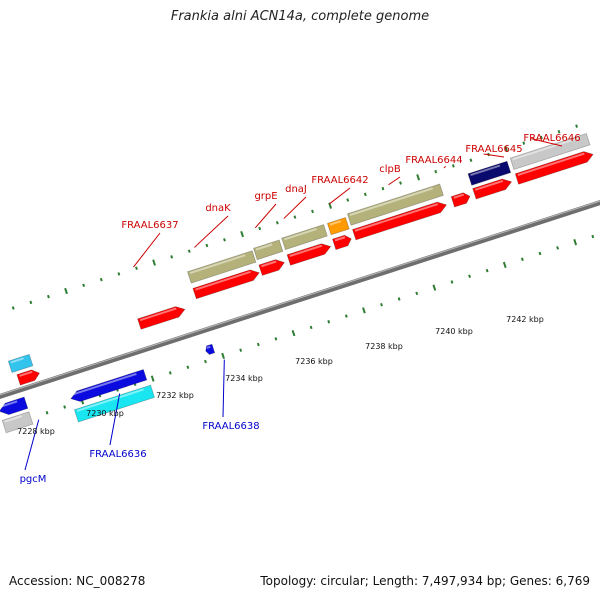  Describe the element at coordinates (117, 454) in the screenshot. I see `gene-label-bottom: FRAAL6636` at that location.